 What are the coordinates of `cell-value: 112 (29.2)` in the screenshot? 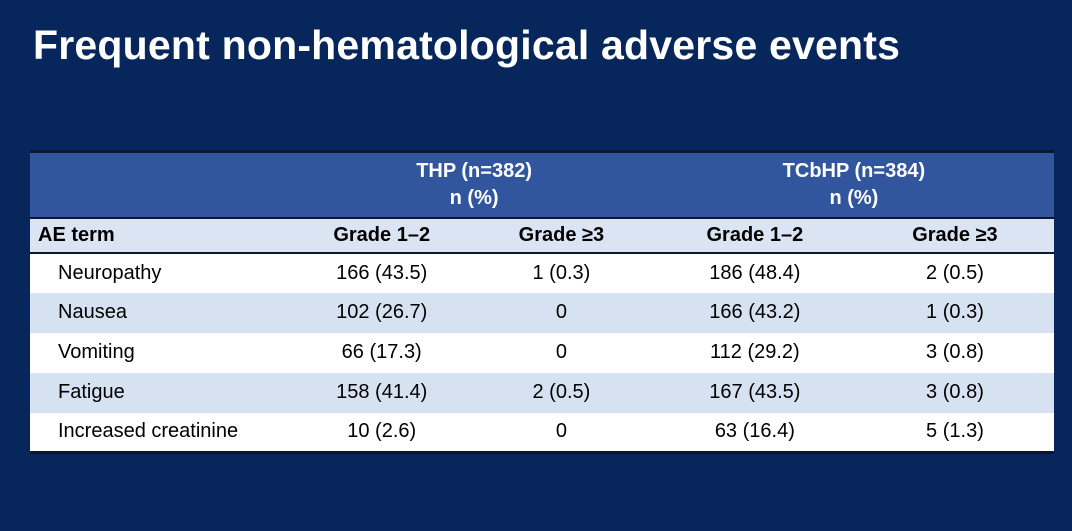 It's located at (754, 352).